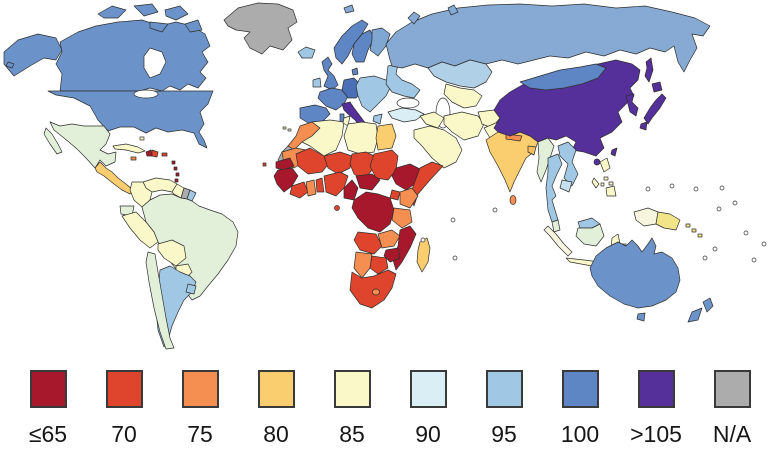  Describe the element at coordinates (392, 255) in the screenshot. I see `region-zimbabwe` at that location.